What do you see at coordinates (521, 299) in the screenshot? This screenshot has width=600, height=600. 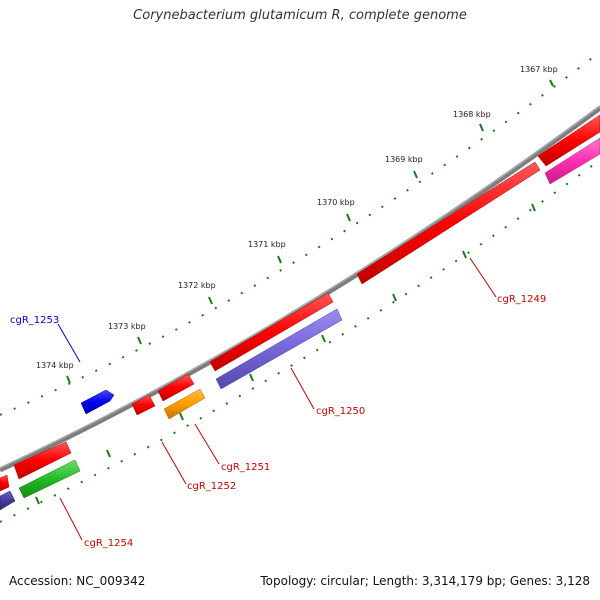 I see `gene-label-cgR_1249: cgR_1249` at bounding box center [521, 299].